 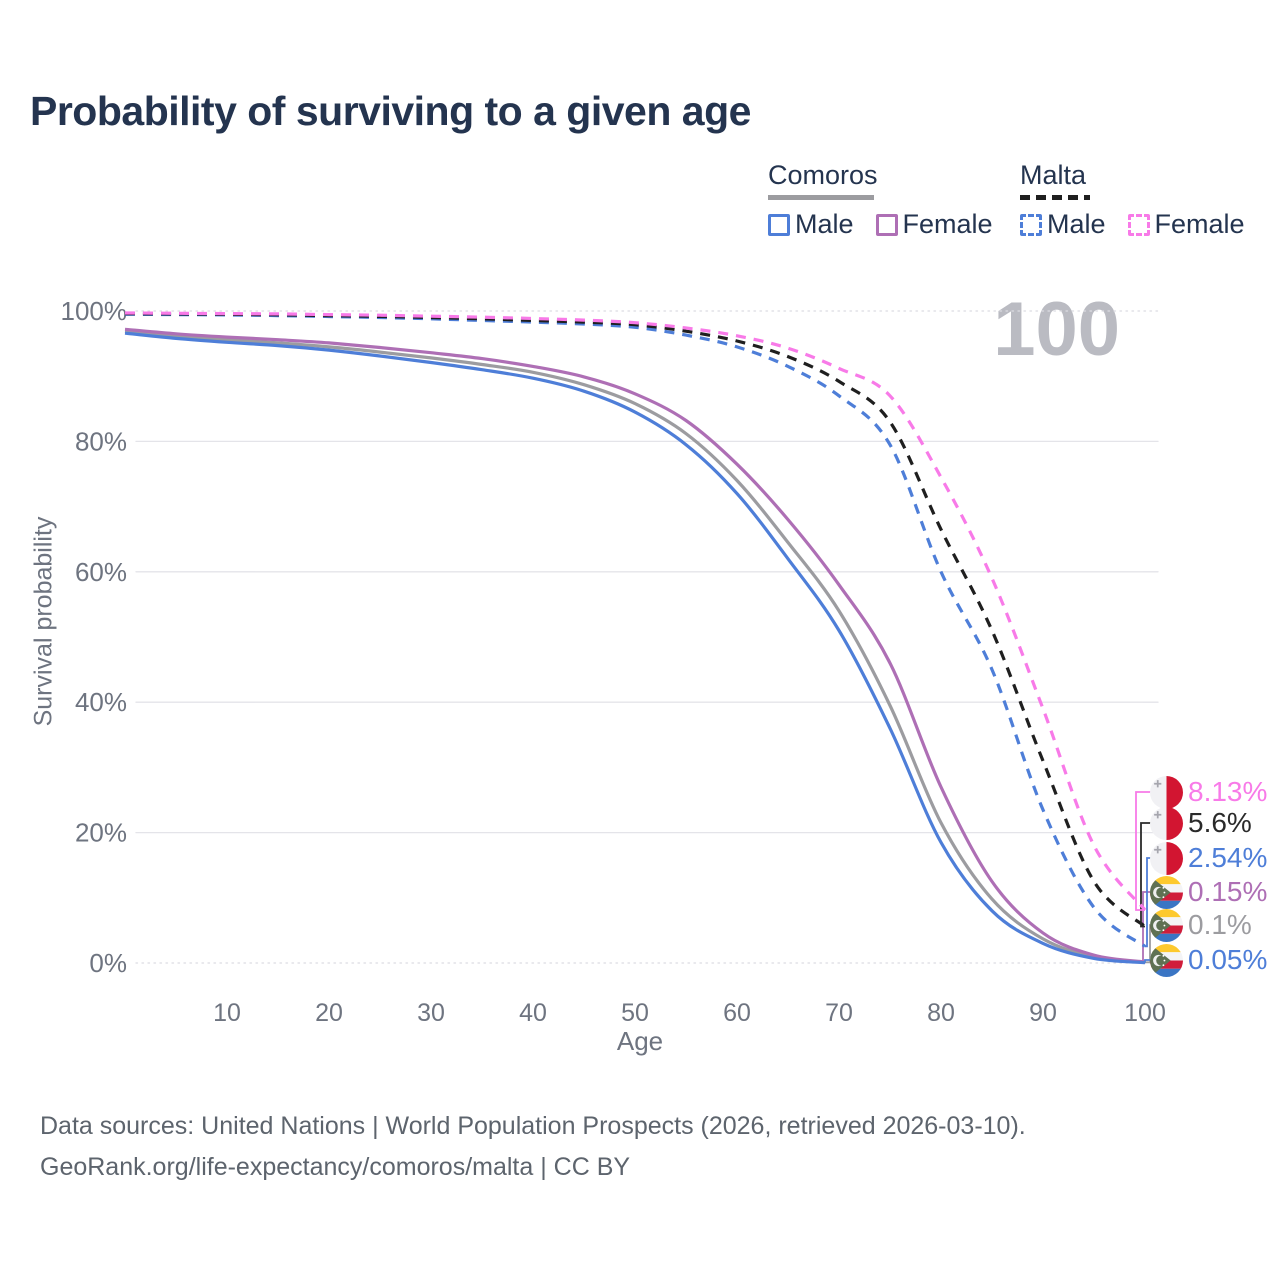 What do you see at coordinates (43, 621) in the screenshot?
I see `y-axis-title: Survival probability` at bounding box center [43, 621].